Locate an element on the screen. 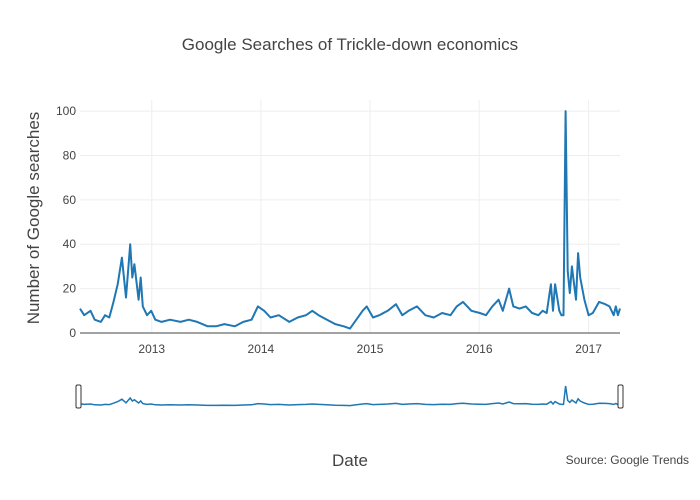 The width and height of the screenshot is (700, 500). source-annotation: Source: Google Trends is located at coordinates (627, 460).